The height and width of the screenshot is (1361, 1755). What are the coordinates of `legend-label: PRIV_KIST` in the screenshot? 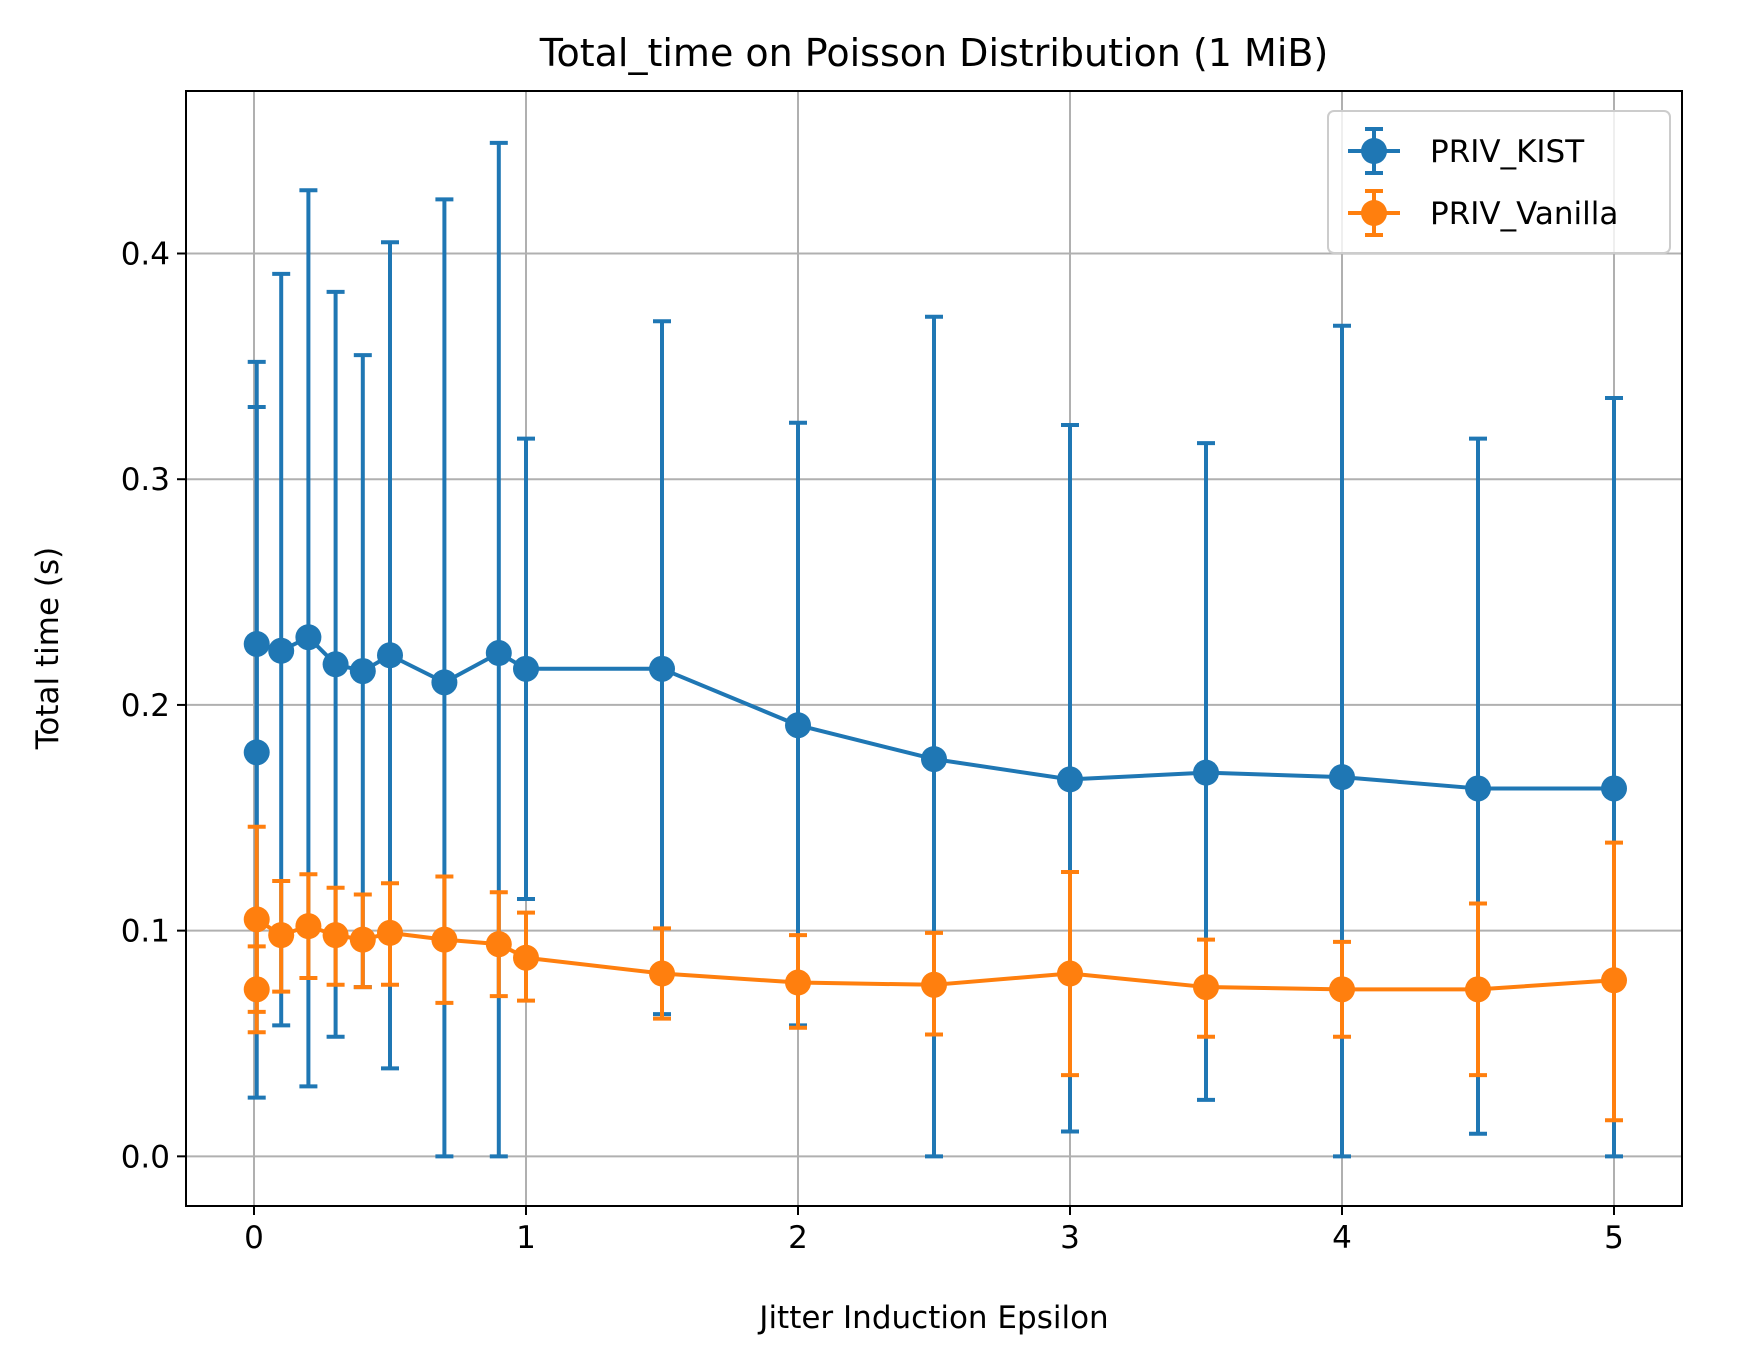 It's located at (1507, 152).